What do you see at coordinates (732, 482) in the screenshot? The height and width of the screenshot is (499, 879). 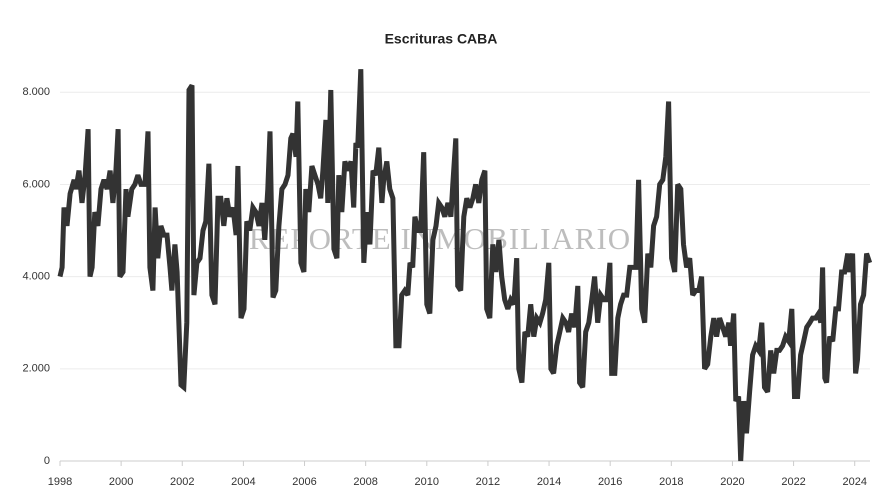 I see `x-tick-label: 2020` at bounding box center [732, 482].